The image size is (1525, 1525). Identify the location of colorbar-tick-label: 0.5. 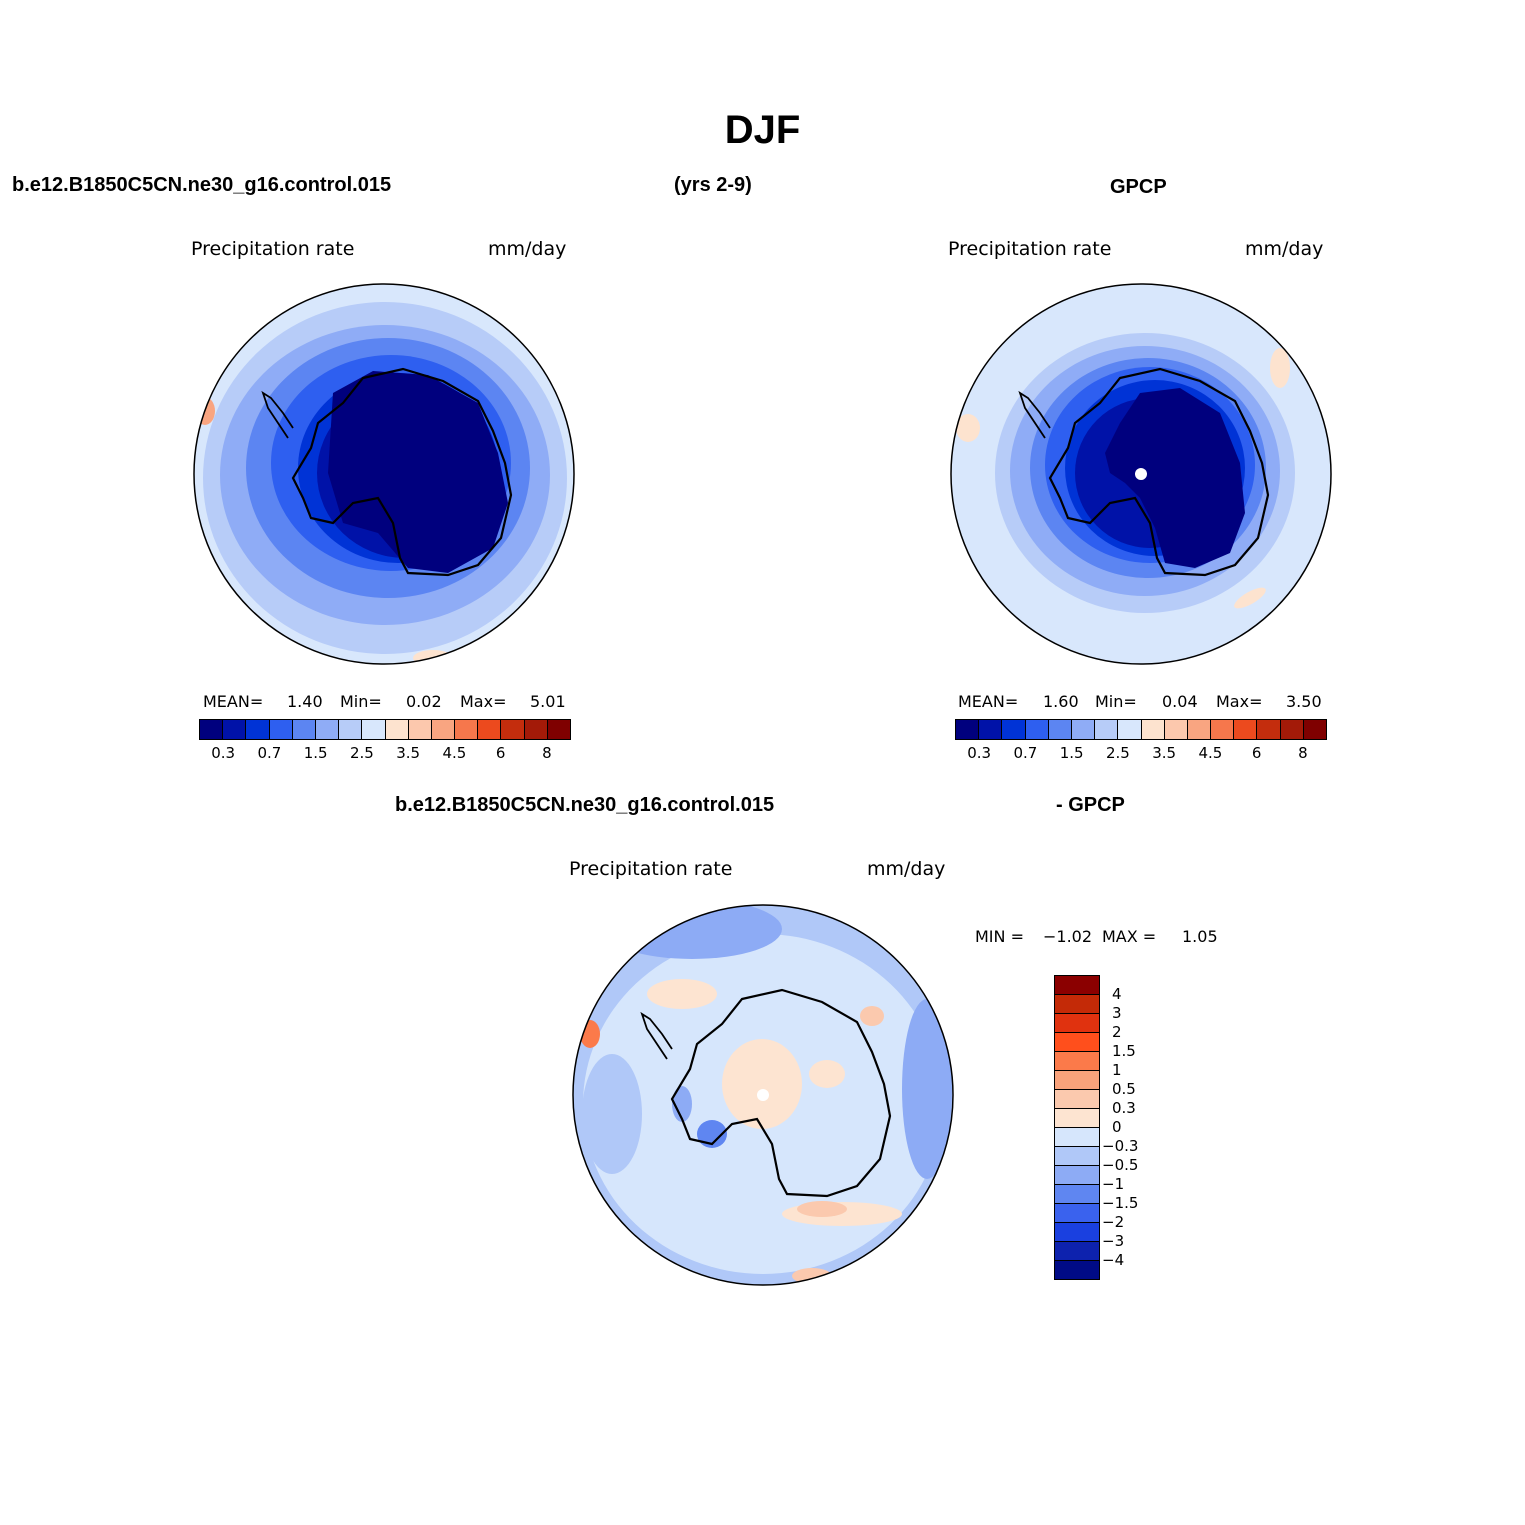
(1124, 1089).